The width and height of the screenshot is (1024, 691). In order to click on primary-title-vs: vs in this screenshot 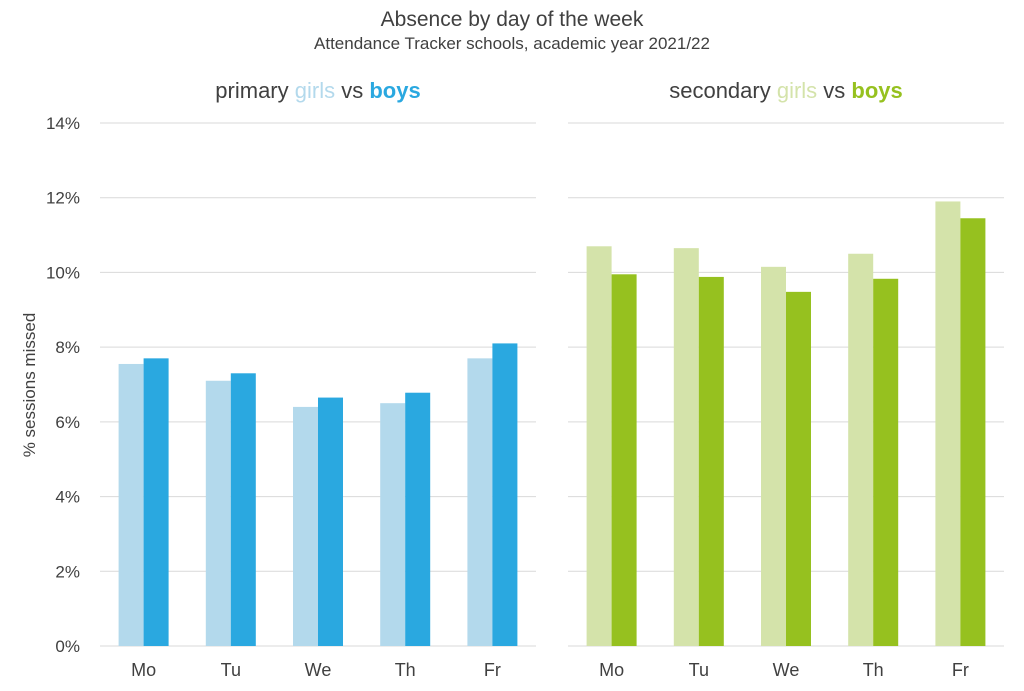, I will do `click(352, 90)`.